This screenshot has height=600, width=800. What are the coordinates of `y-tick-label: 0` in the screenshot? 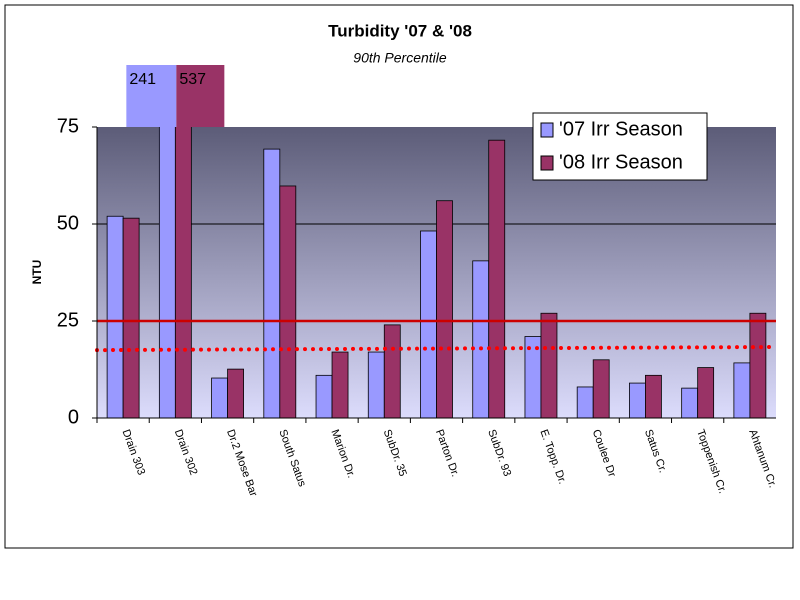 It's located at (73, 417).